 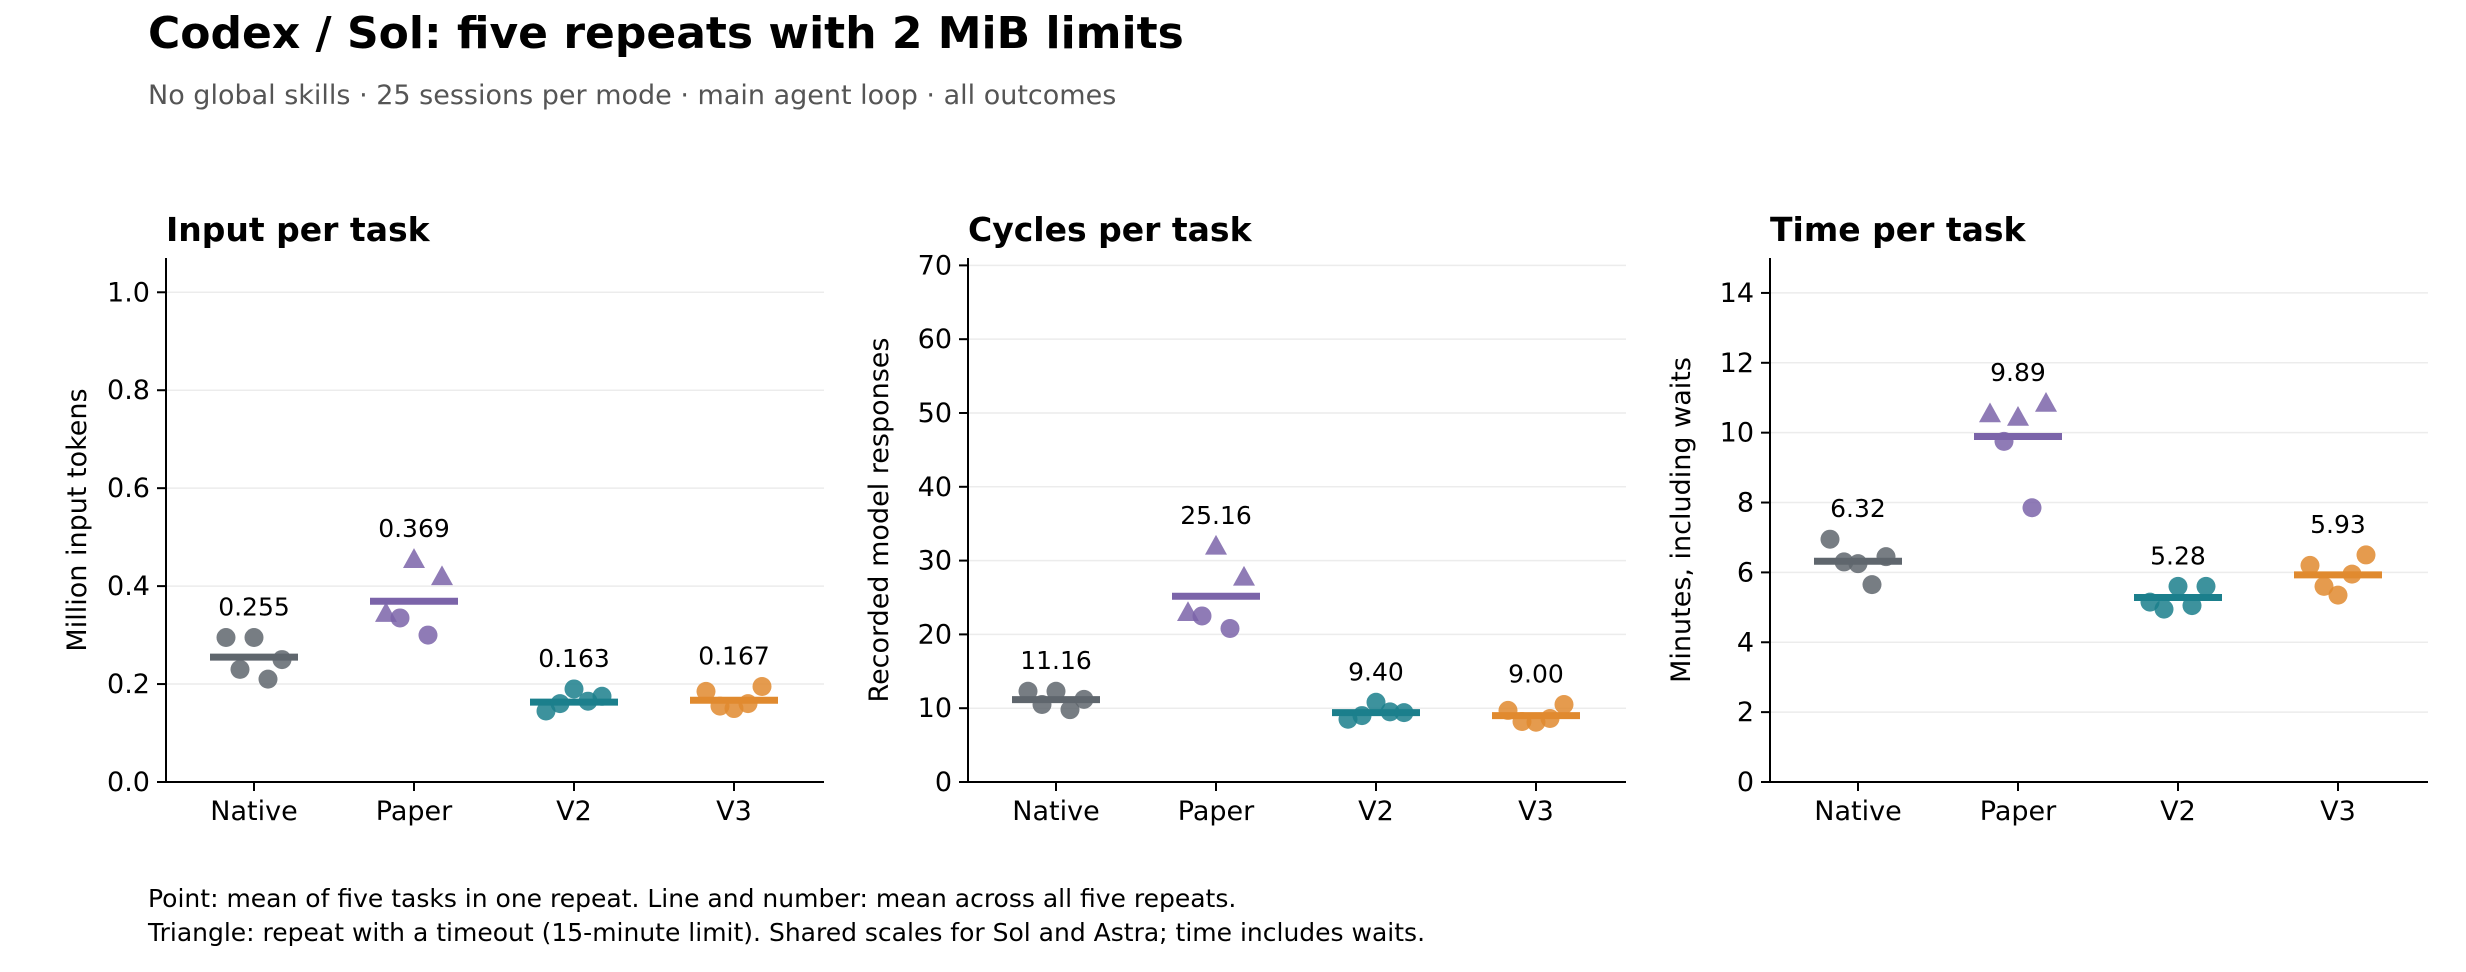 I want to click on cycles-mean-label-native: 11.16, so click(x=1056, y=660).